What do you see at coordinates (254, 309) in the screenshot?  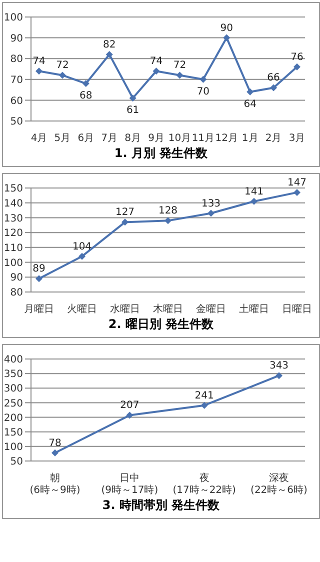 I see `x-tick-label: 土曜日` at bounding box center [254, 309].